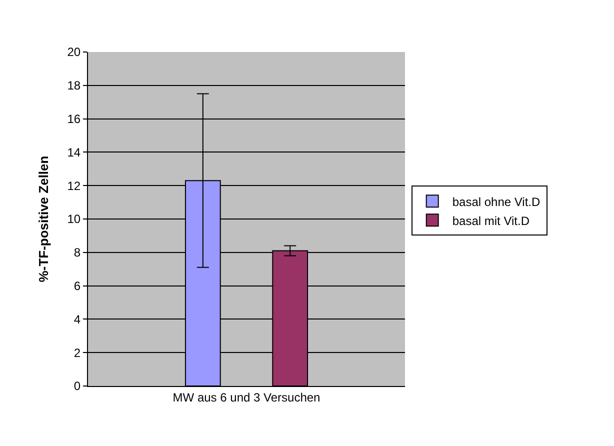  I want to click on legend-label: basal ohne Vit.D, so click(496, 201).